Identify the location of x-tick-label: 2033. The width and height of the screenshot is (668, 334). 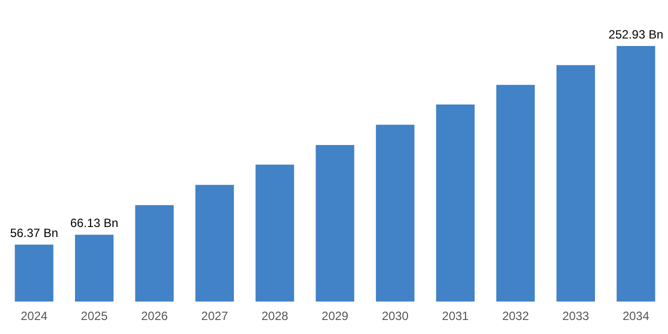
(576, 316).